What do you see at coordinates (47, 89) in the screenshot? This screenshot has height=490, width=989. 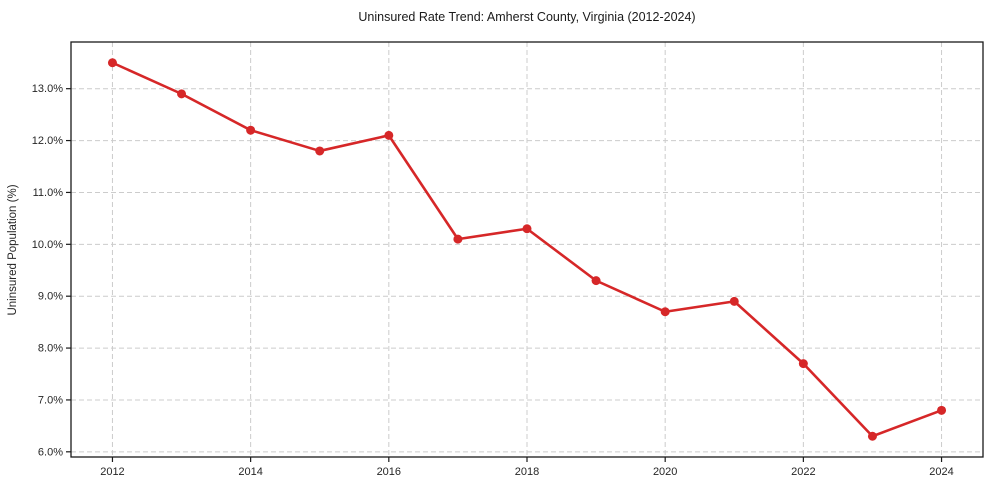 I see `y-tick-label: 13.0%` at bounding box center [47, 89].